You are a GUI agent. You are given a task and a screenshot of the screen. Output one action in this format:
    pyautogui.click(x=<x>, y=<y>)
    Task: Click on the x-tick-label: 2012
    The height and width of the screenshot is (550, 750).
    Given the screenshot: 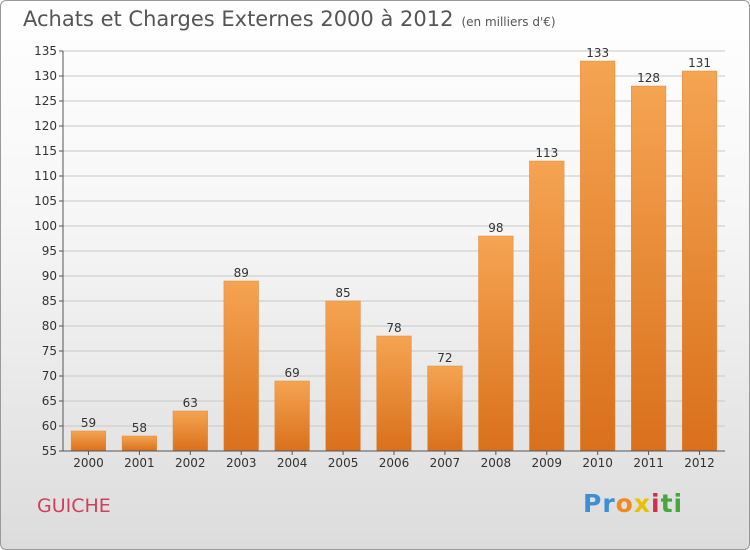 What is the action you would take?
    pyautogui.click(x=699, y=463)
    